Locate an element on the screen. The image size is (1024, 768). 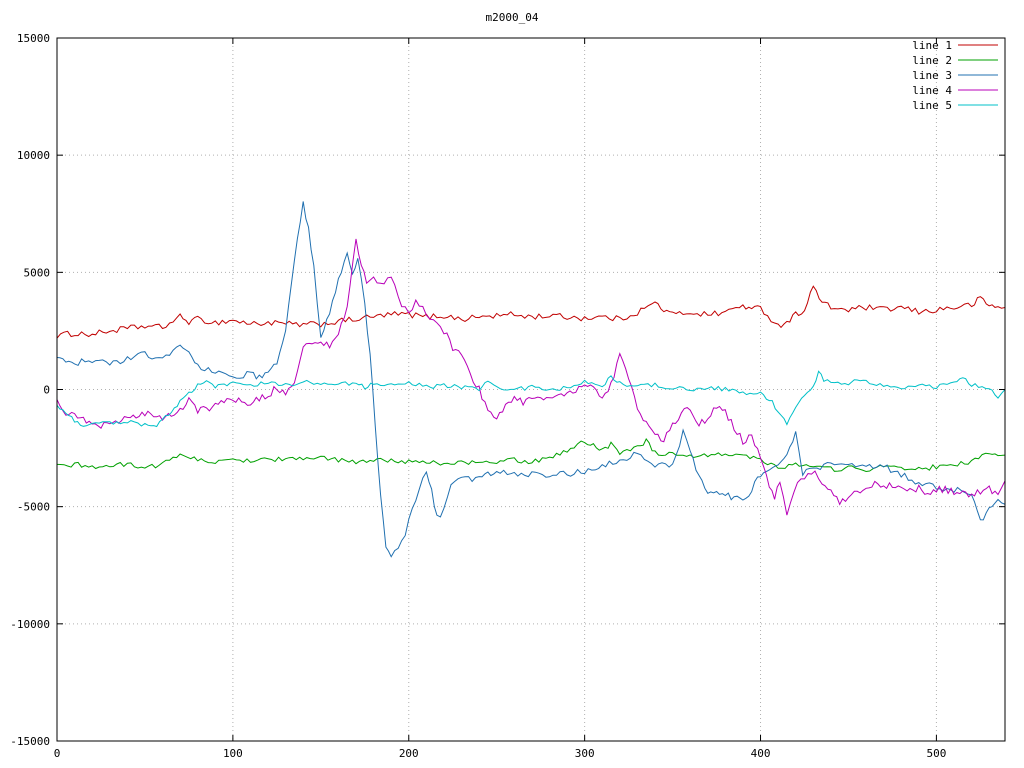
y-tick-label: 15000 is located at coordinates (33, 38).